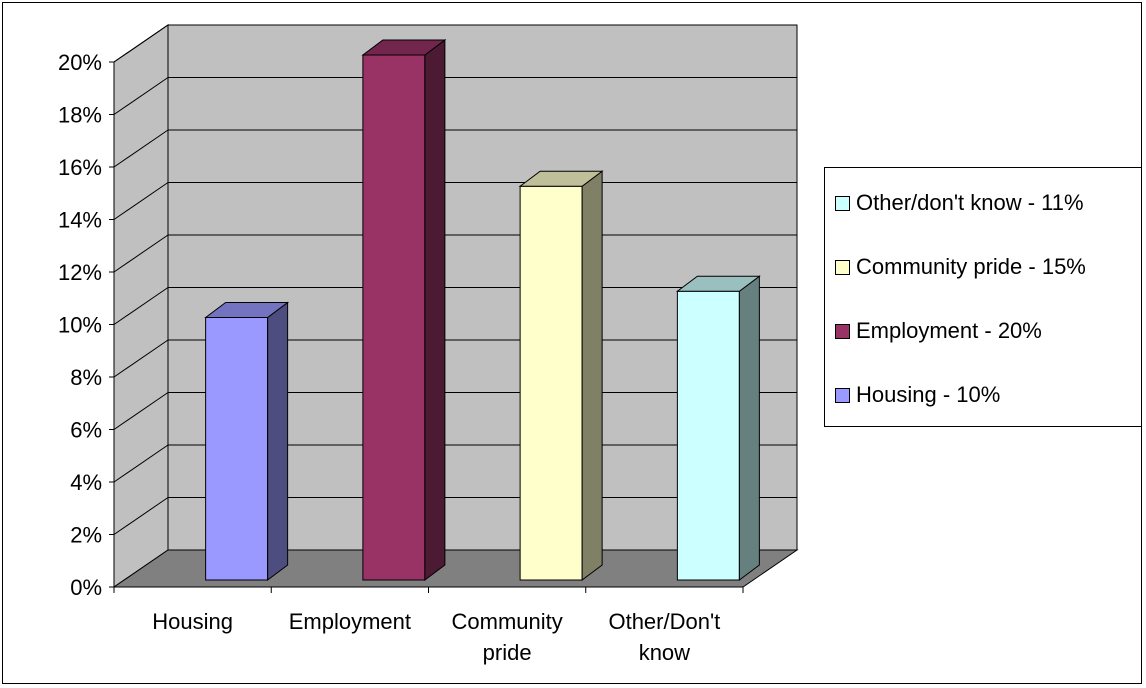 This screenshot has height=688, width=1146. What do you see at coordinates (842, 203) in the screenshot?
I see `legend-swatch-other` at bounding box center [842, 203].